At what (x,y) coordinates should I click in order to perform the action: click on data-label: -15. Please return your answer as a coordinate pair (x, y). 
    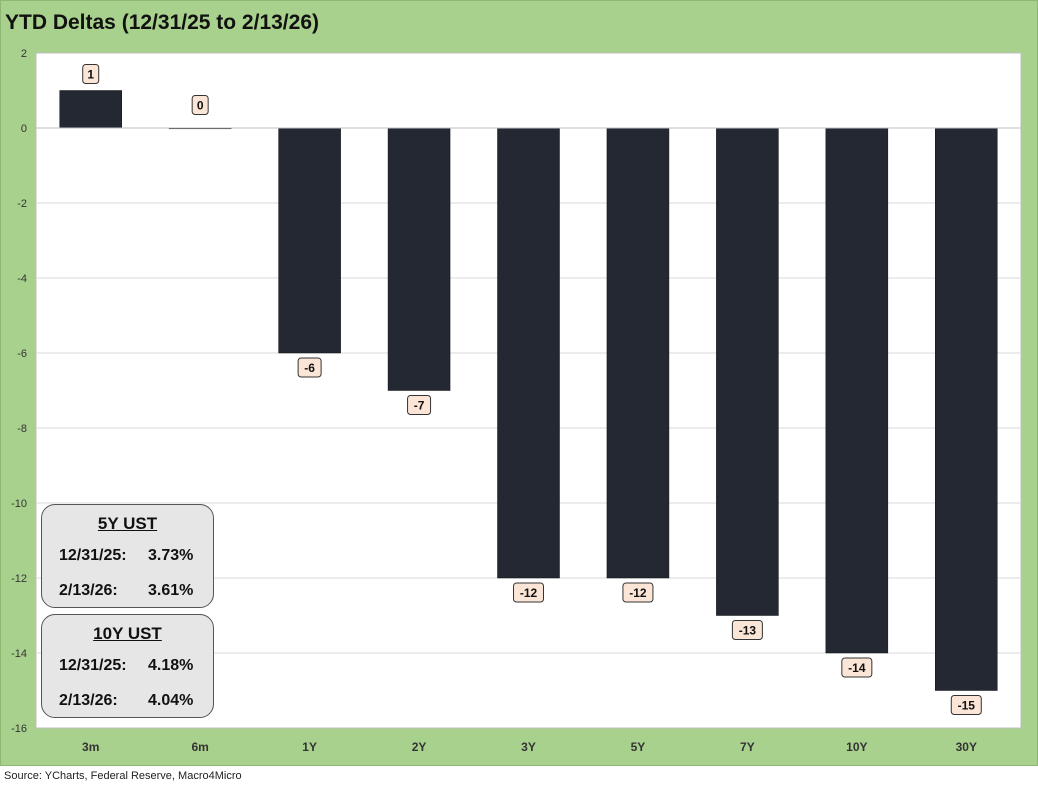
    Looking at the image, I should click on (966, 705).